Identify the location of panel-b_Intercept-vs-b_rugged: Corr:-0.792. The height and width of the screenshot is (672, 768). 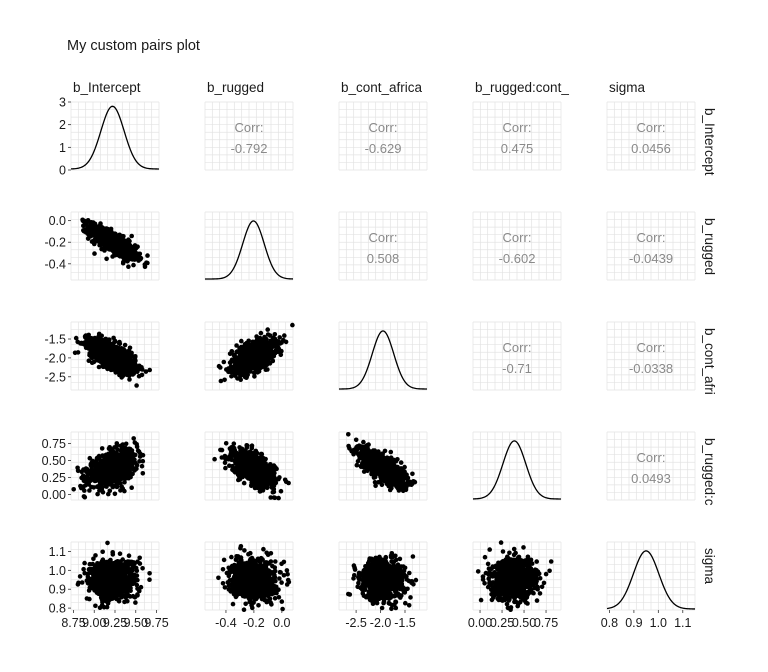
(249, 136).